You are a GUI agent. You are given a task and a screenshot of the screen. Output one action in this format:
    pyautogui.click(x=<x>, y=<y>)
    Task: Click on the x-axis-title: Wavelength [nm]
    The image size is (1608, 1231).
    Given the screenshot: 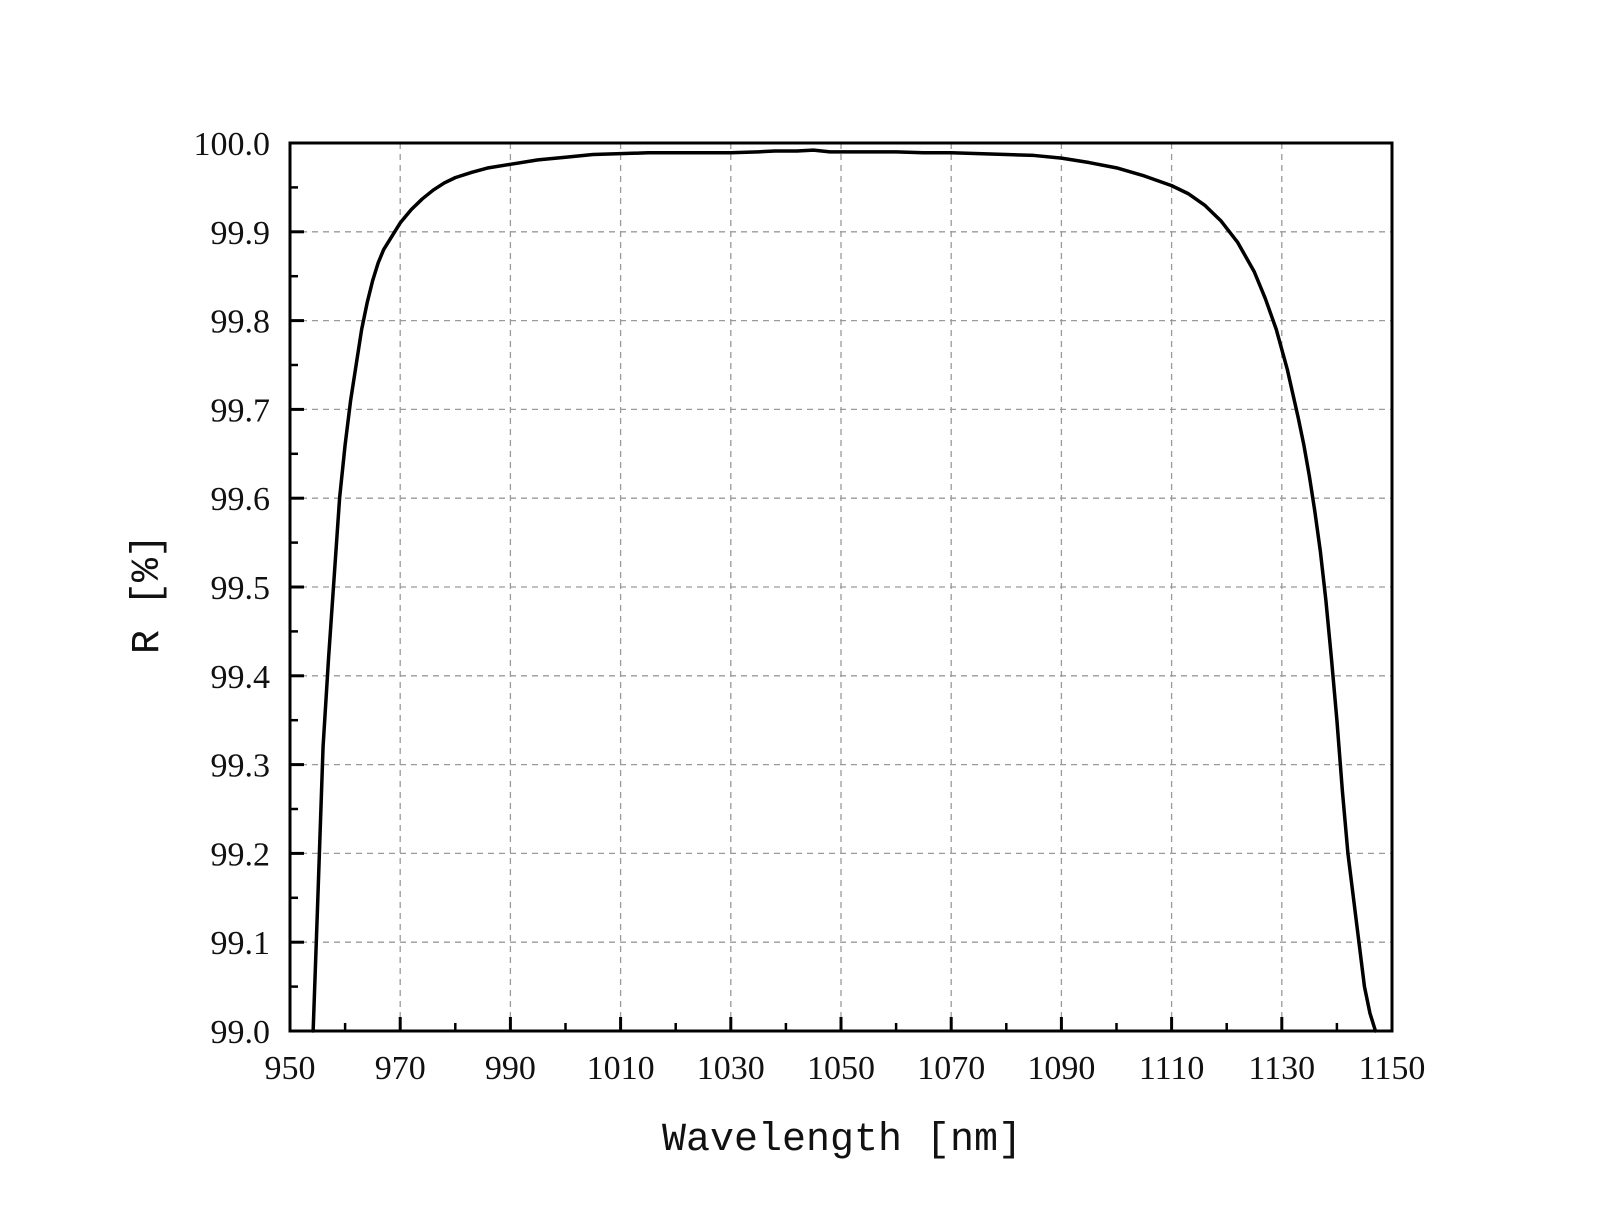 What is the action you would take?
    pyautogui.click(x=842, y=1140)
    